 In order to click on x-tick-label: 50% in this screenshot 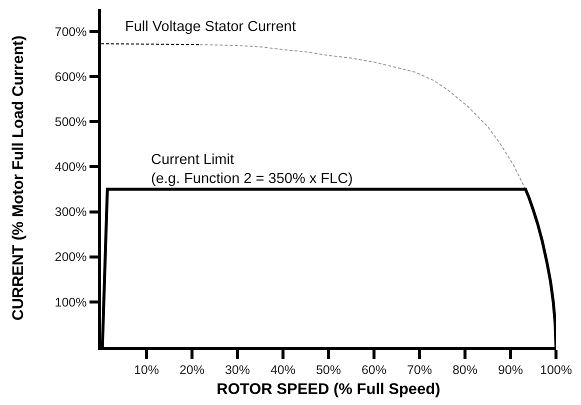, I will do `click(329, 369)`.